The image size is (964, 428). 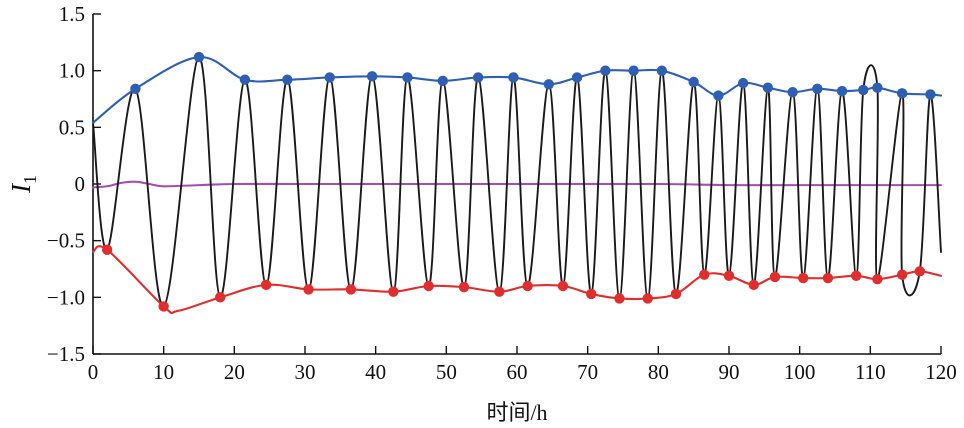 What do you see at coordinates (30, 179) in the screenshot?
I see `y-axis-title-subscript: 1` at bounding box center [30, 179].